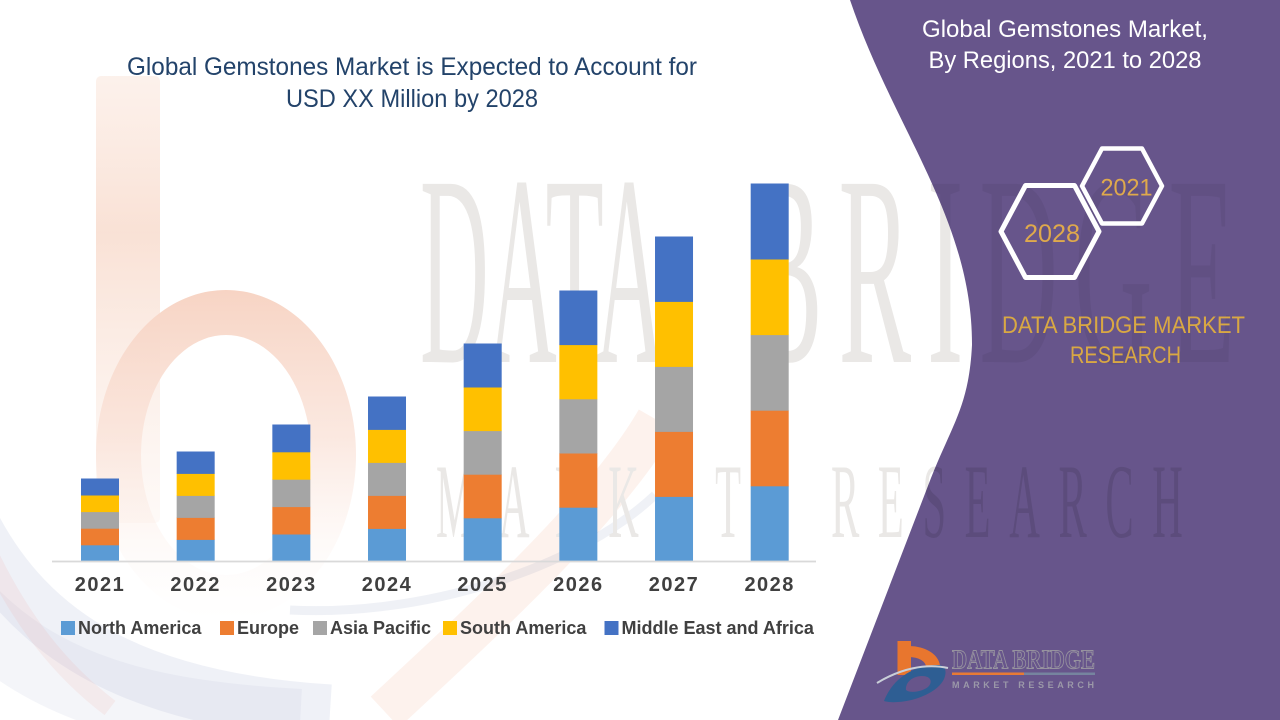  I want to click on svg-text: 2026, so click(578, 585).